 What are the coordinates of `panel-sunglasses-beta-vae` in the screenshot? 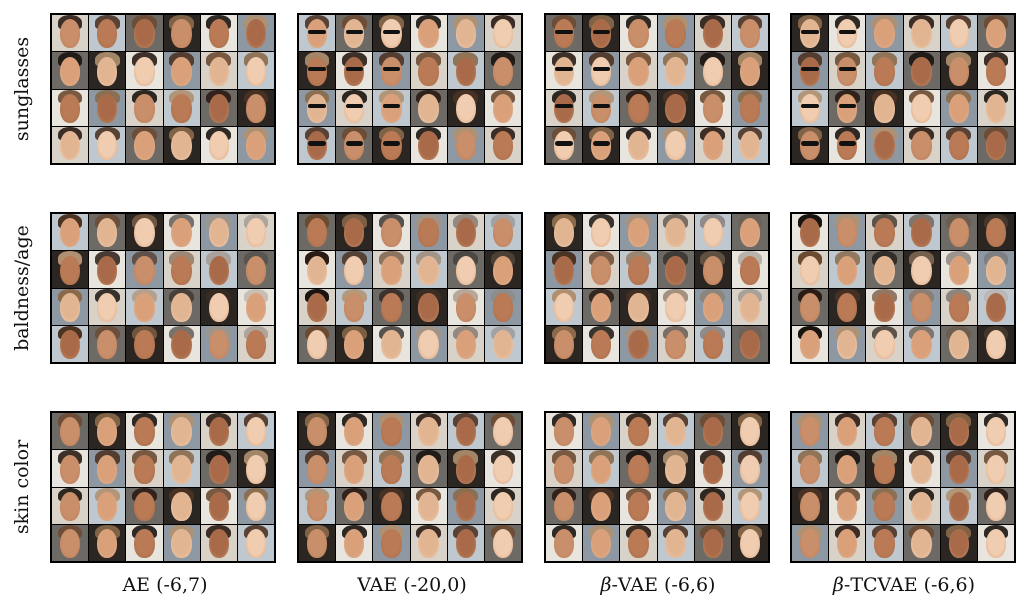 It's located at (657, 89).